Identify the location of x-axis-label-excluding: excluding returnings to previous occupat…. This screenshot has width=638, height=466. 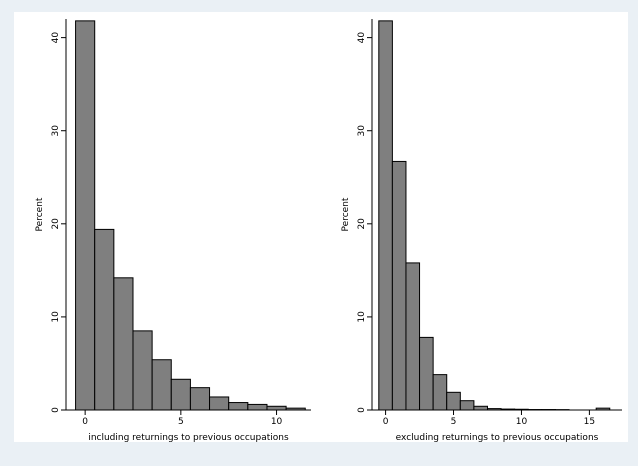
(497, 438).